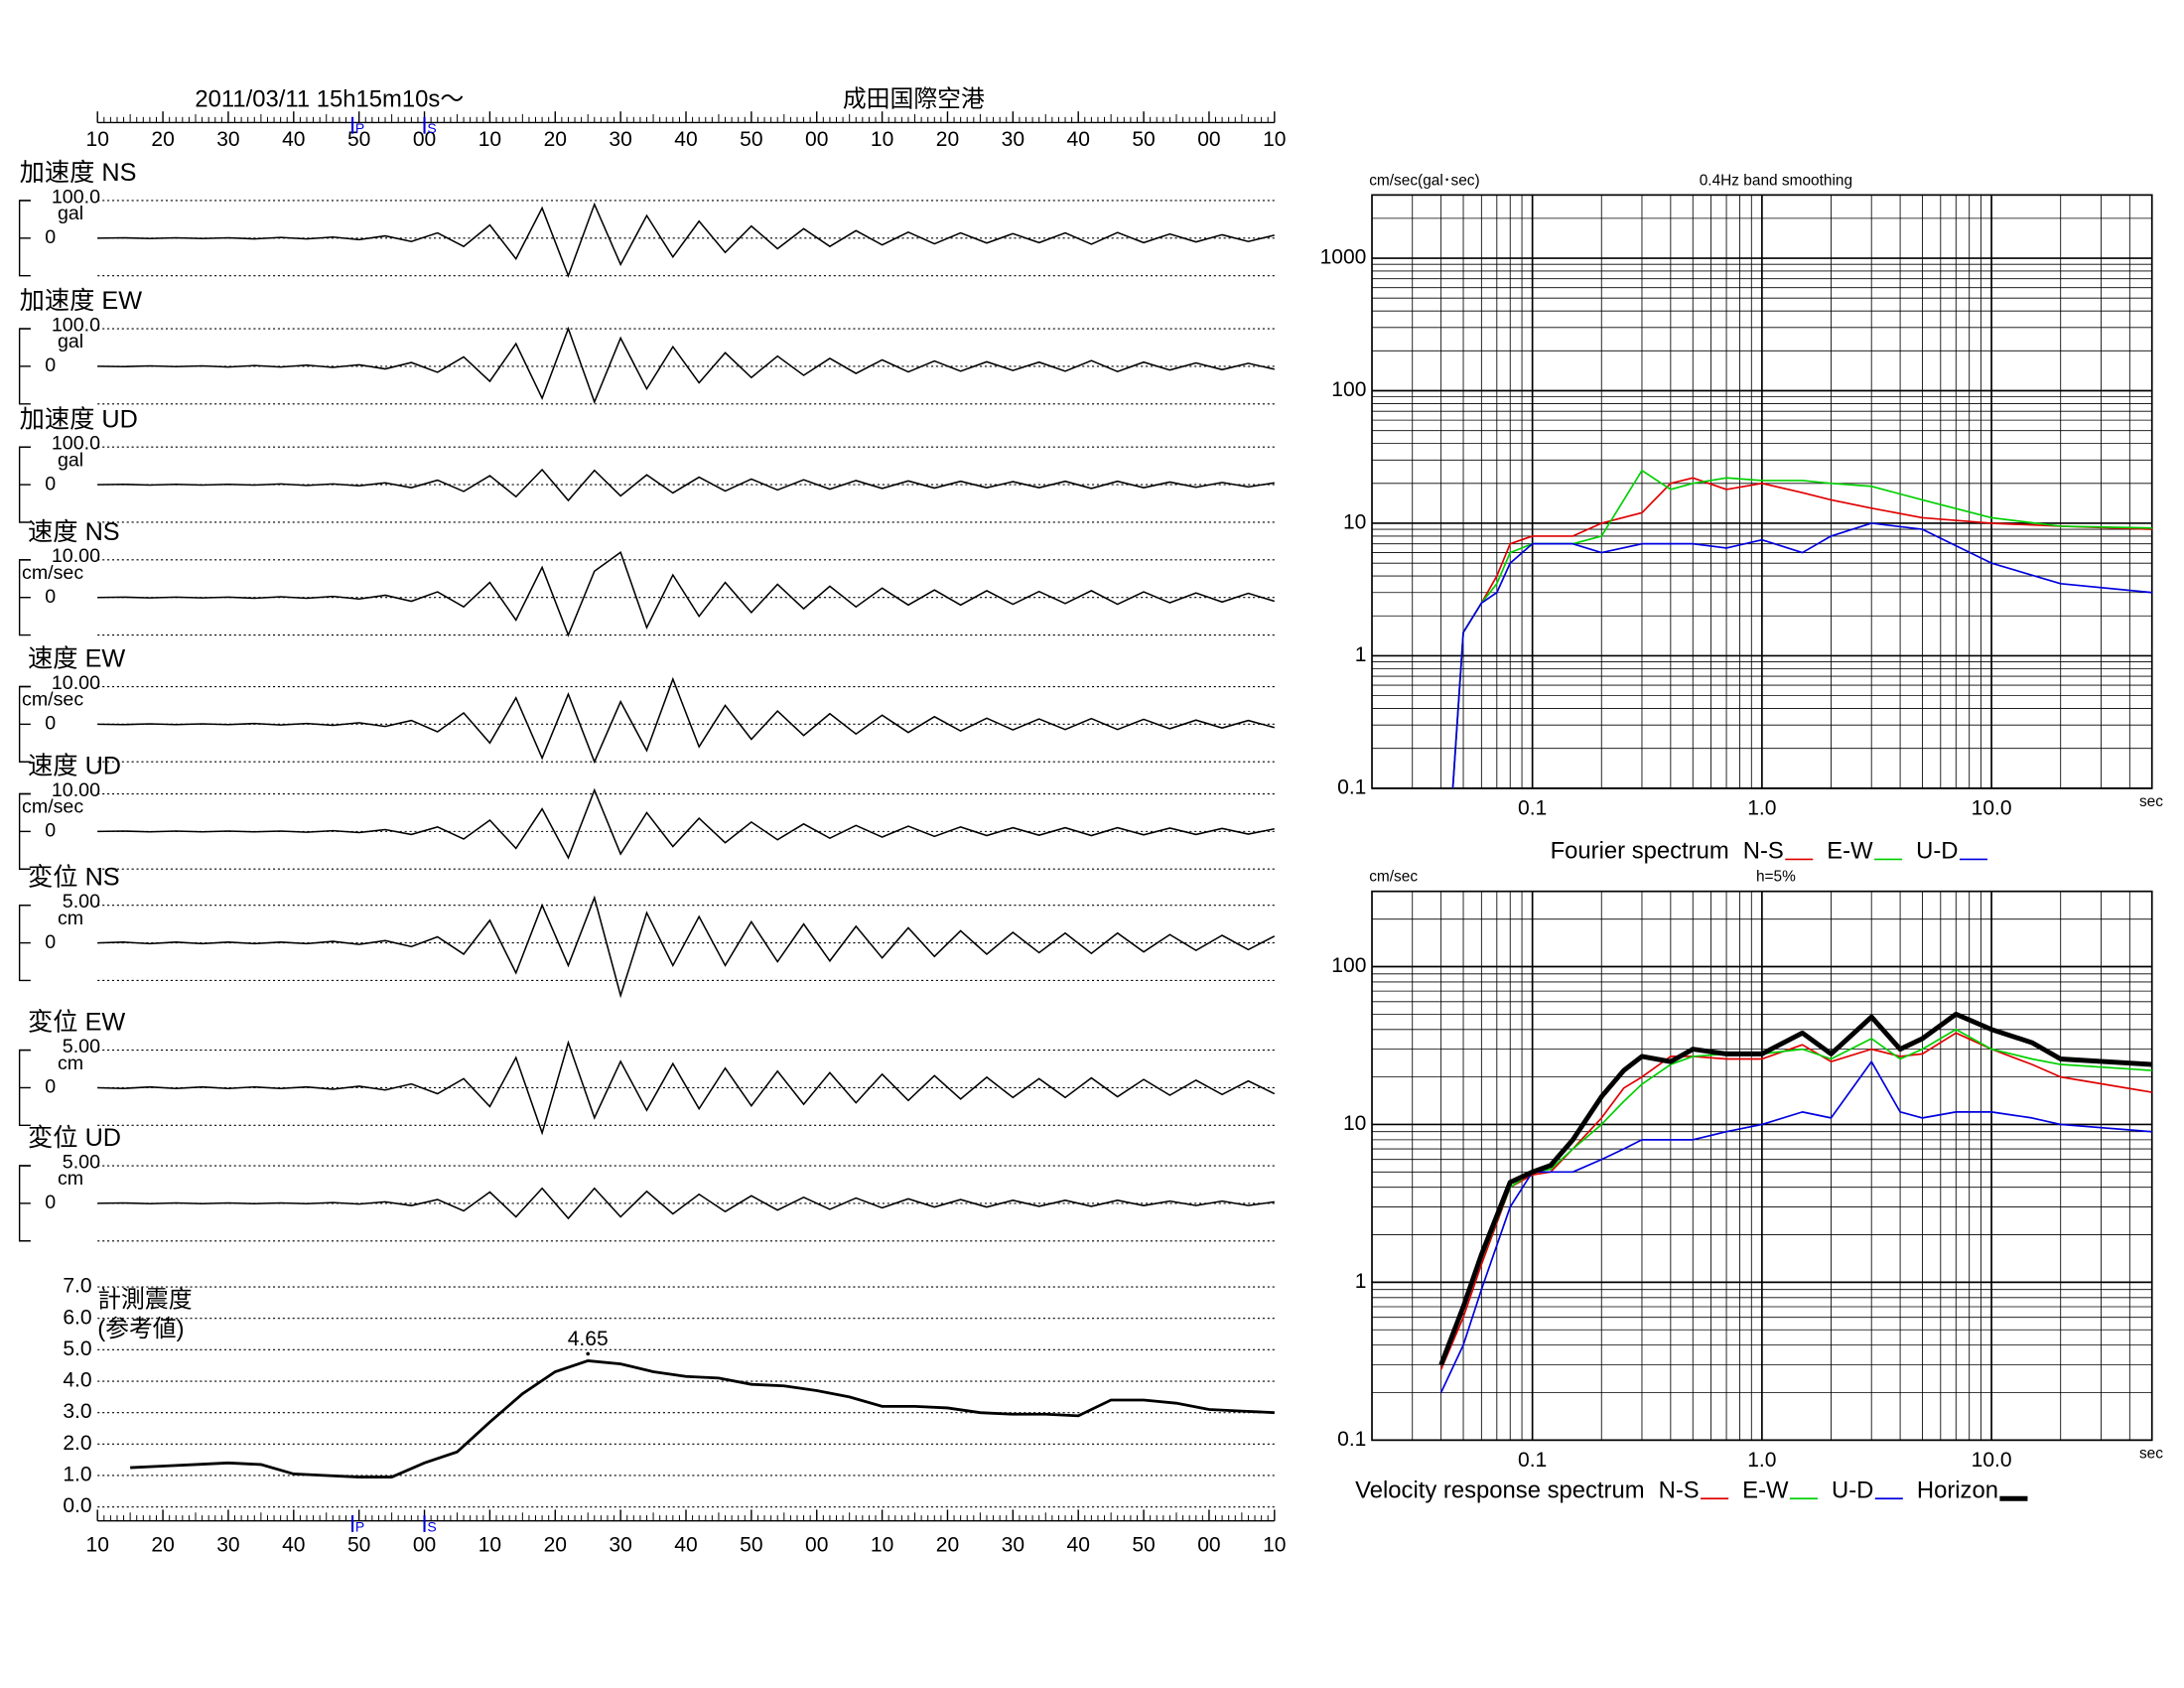  What do you see at coordinates (1640, 851) in the screenshot?
I see `legend-title: Fourier spectrum` at bounding box center [1640, 851].